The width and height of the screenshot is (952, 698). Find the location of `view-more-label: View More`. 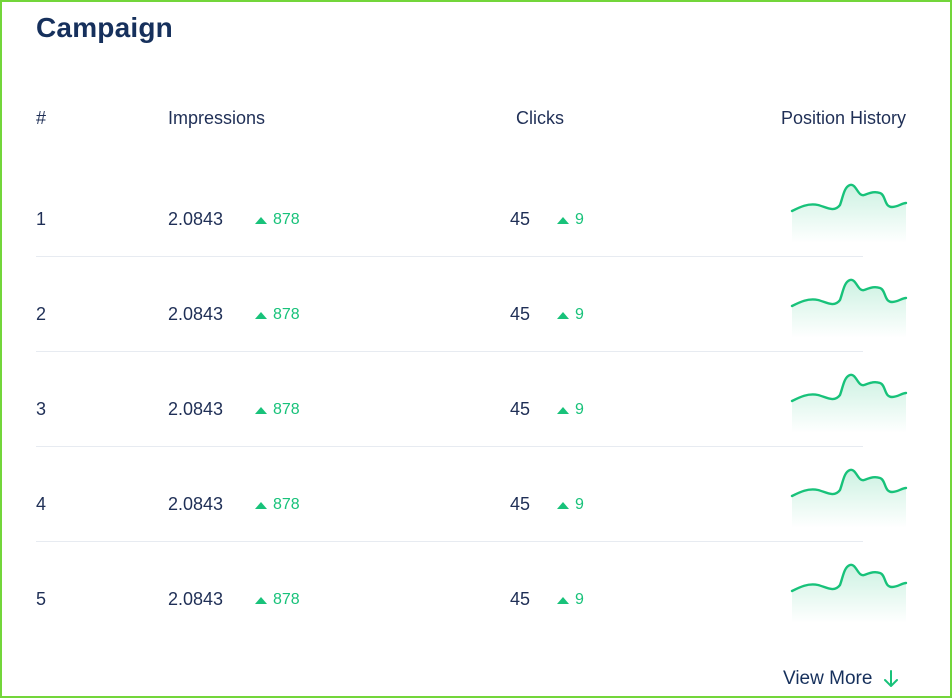

view-more-label: View More is located at coordinates (828, 678).